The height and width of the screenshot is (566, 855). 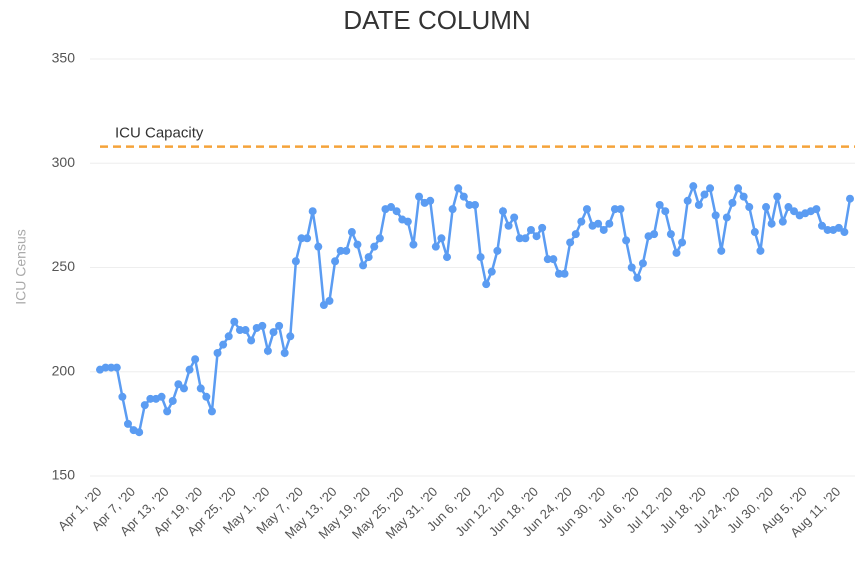 I want to click on y-tick-label: 150, so click(x=64, y=475).